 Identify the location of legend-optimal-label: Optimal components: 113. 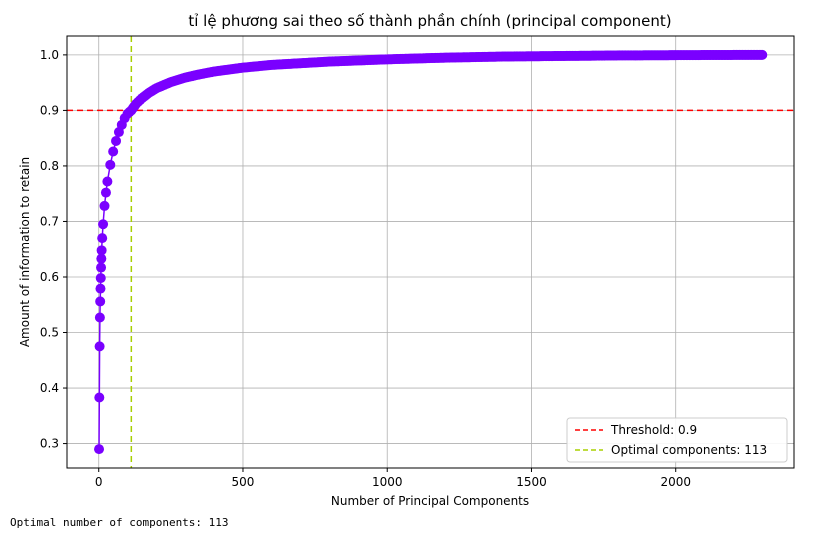
(689, 450).